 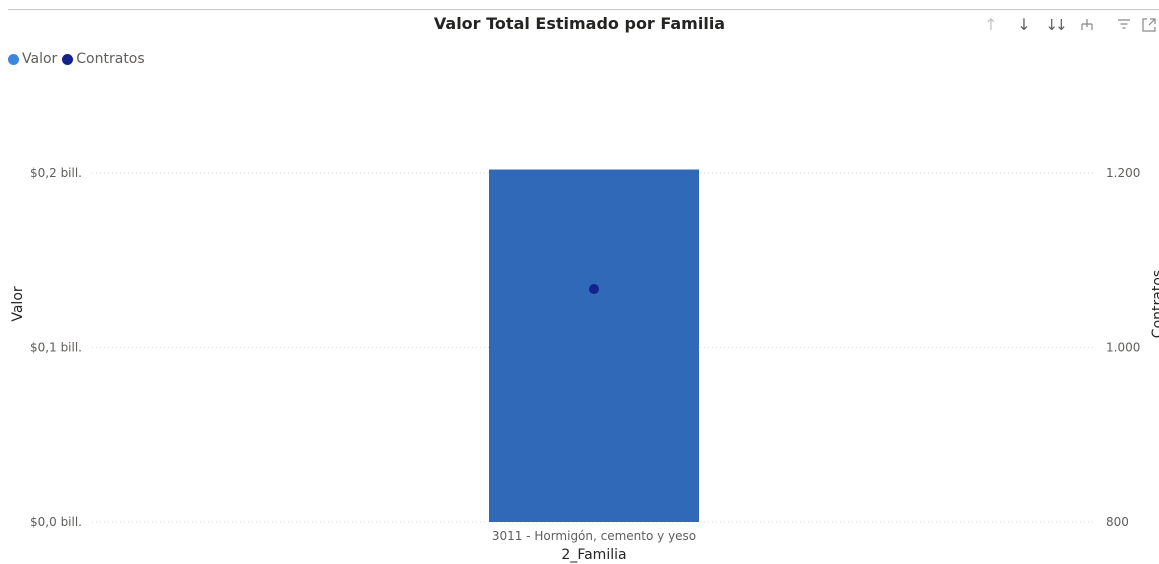 What do you see at coordinates (56, 348) in the screenshot?
I see `y-tick-label-1: $0,1 bill.` at bounding box center [56, 348].